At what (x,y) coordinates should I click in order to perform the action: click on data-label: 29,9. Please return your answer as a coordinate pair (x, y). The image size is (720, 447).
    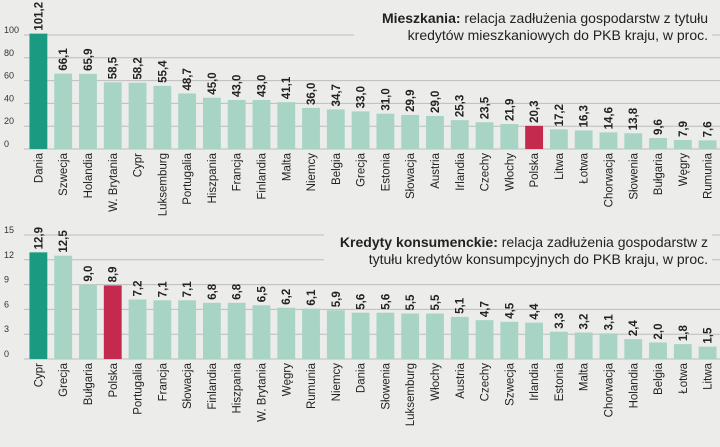
    Looking at the image, I should click on (411, 101).